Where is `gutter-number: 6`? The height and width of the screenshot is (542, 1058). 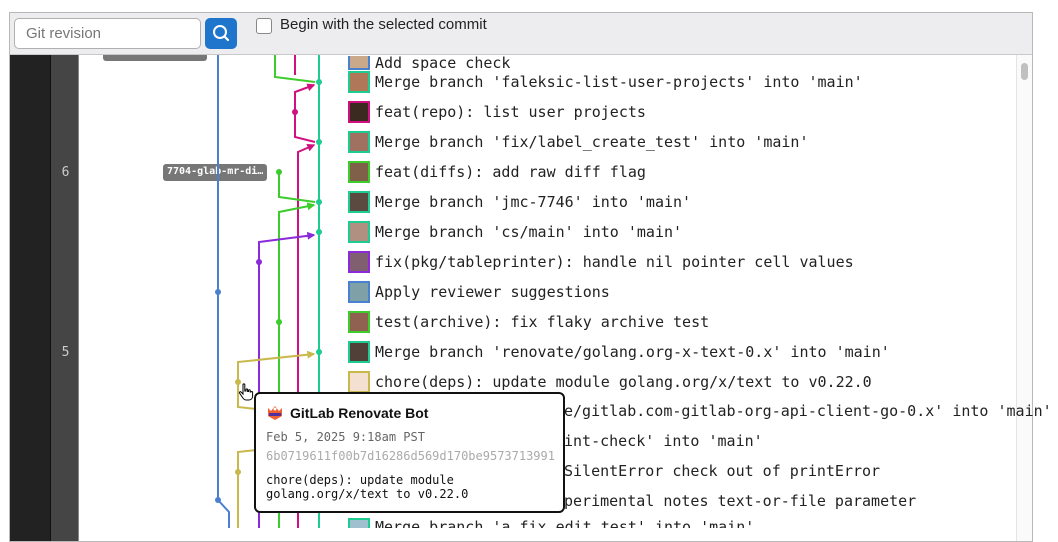 gutter-number: 6 is located at coordinates (65, 172).